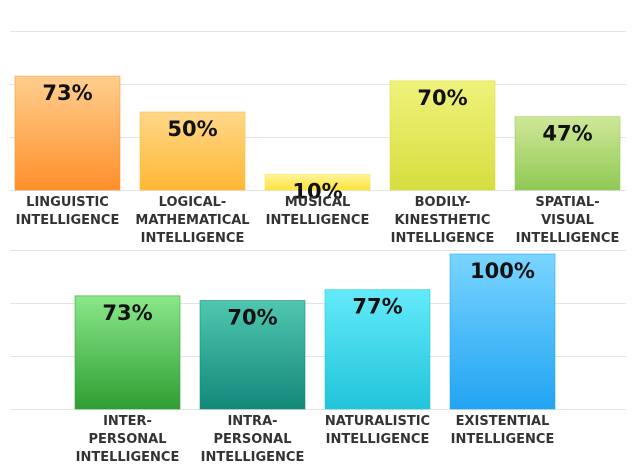 This screenshot has height=470, width=635. Describe the element at coordinates (67, 202) in the screenshot. I see `category-label: LINGUISTIC` at that location.